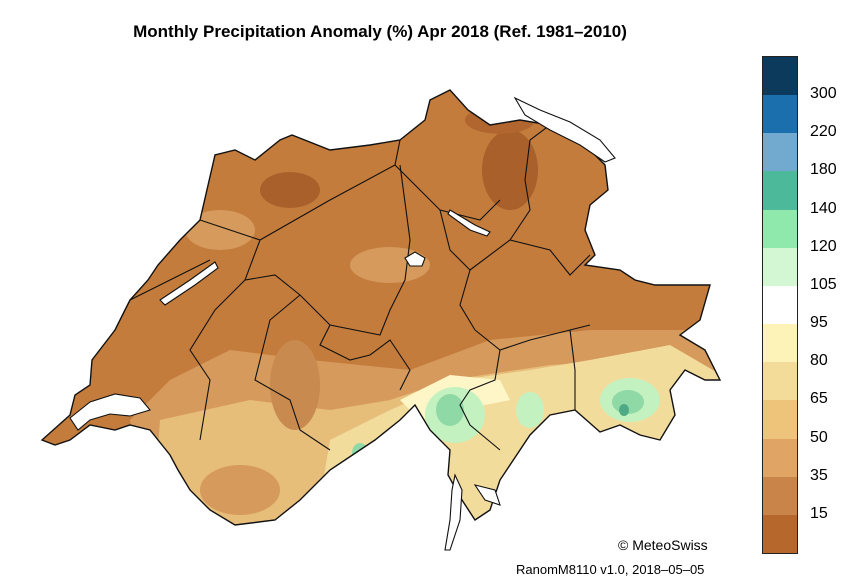 This screenshot has width=845, height=587. What do you see at coordinates (819, 323) in the screenshot?
I see `colorbar-tick-label: 95` at bounding box center [819, 323].